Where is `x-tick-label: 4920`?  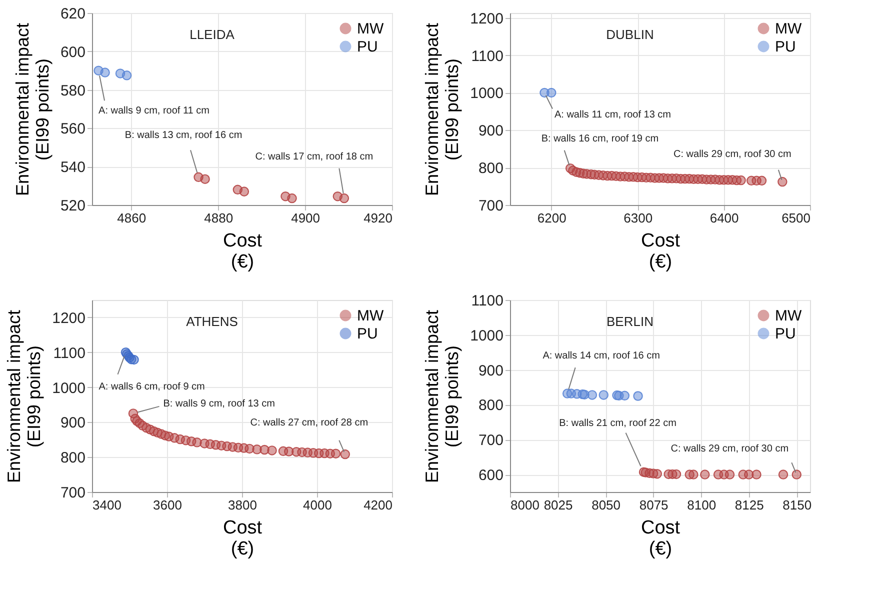 x-tick-label: 4920 is located at coordinates (378, 218).